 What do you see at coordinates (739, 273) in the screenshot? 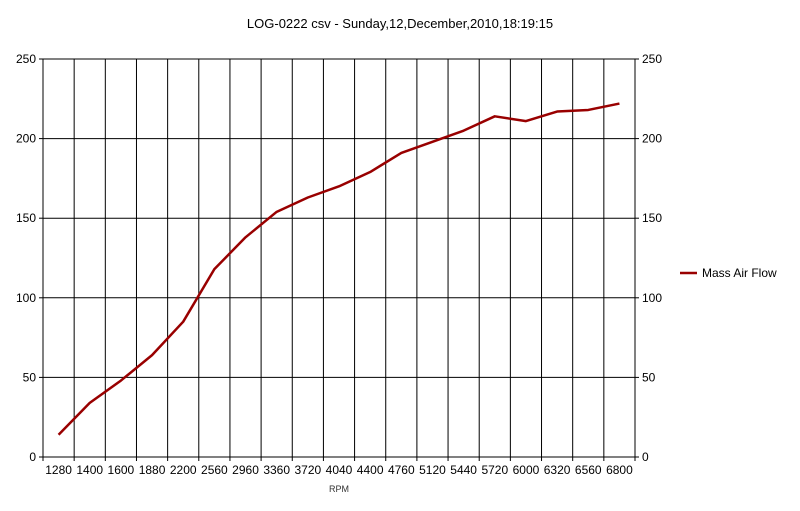
I see `legend-label-mass-air-flow: Mass Air Flow` at bounding box center [739, 273].